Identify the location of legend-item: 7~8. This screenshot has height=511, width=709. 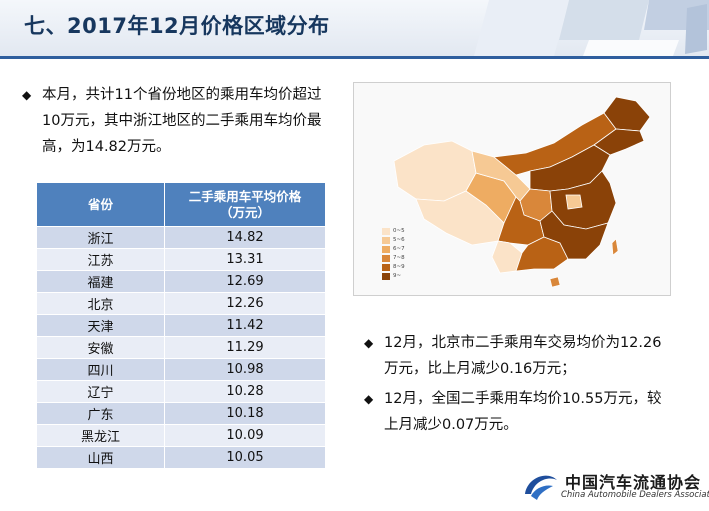
(402, 258).